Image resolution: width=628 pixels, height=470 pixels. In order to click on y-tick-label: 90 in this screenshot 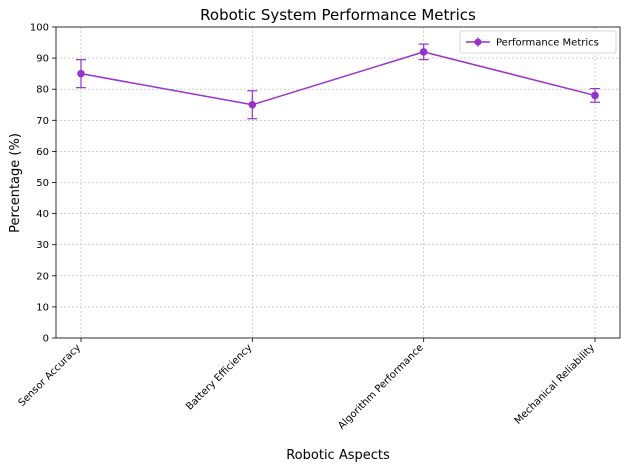, I will do `click(42, 59)`.